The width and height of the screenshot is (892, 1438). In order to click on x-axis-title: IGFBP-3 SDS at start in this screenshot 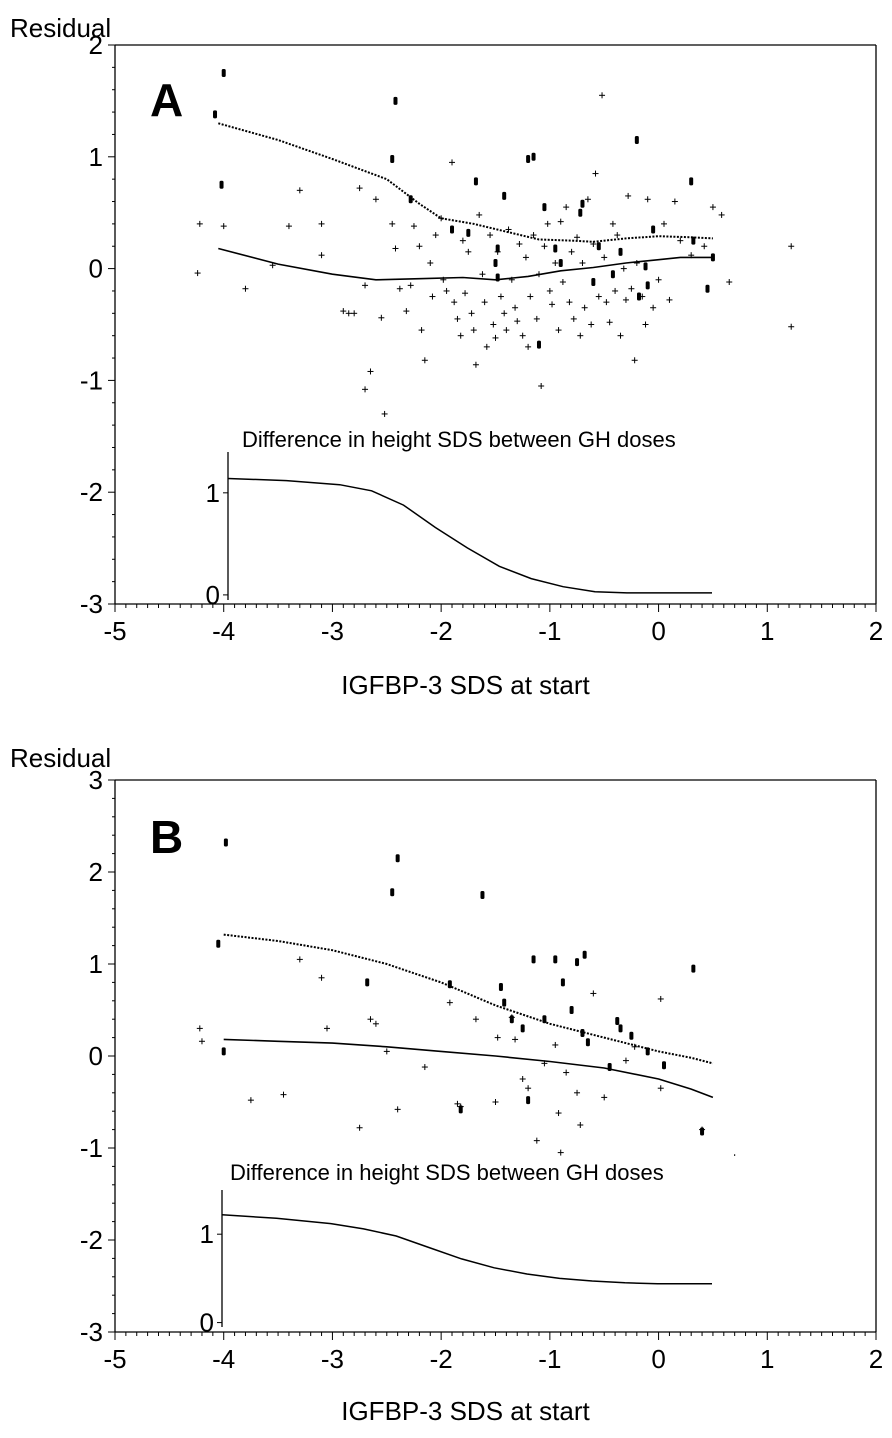, I will do `click(465, 685)`.